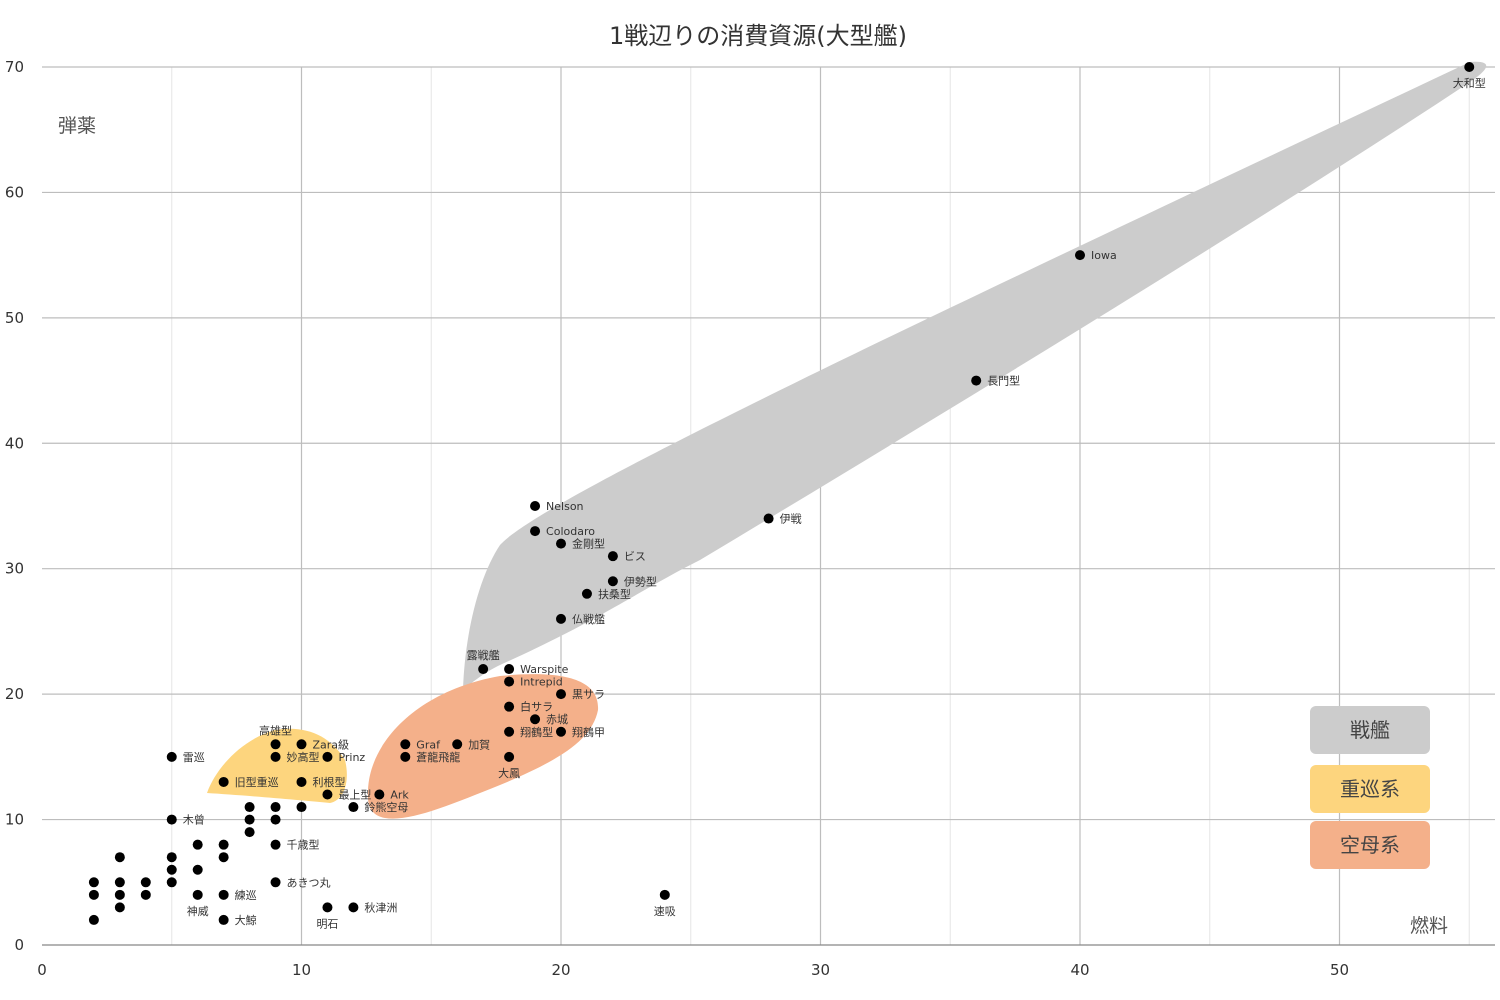  What do you see at coordinates (14, 318) in the screenshot?
I see `y-tick-label: 50` at bounding box center [14, 318].